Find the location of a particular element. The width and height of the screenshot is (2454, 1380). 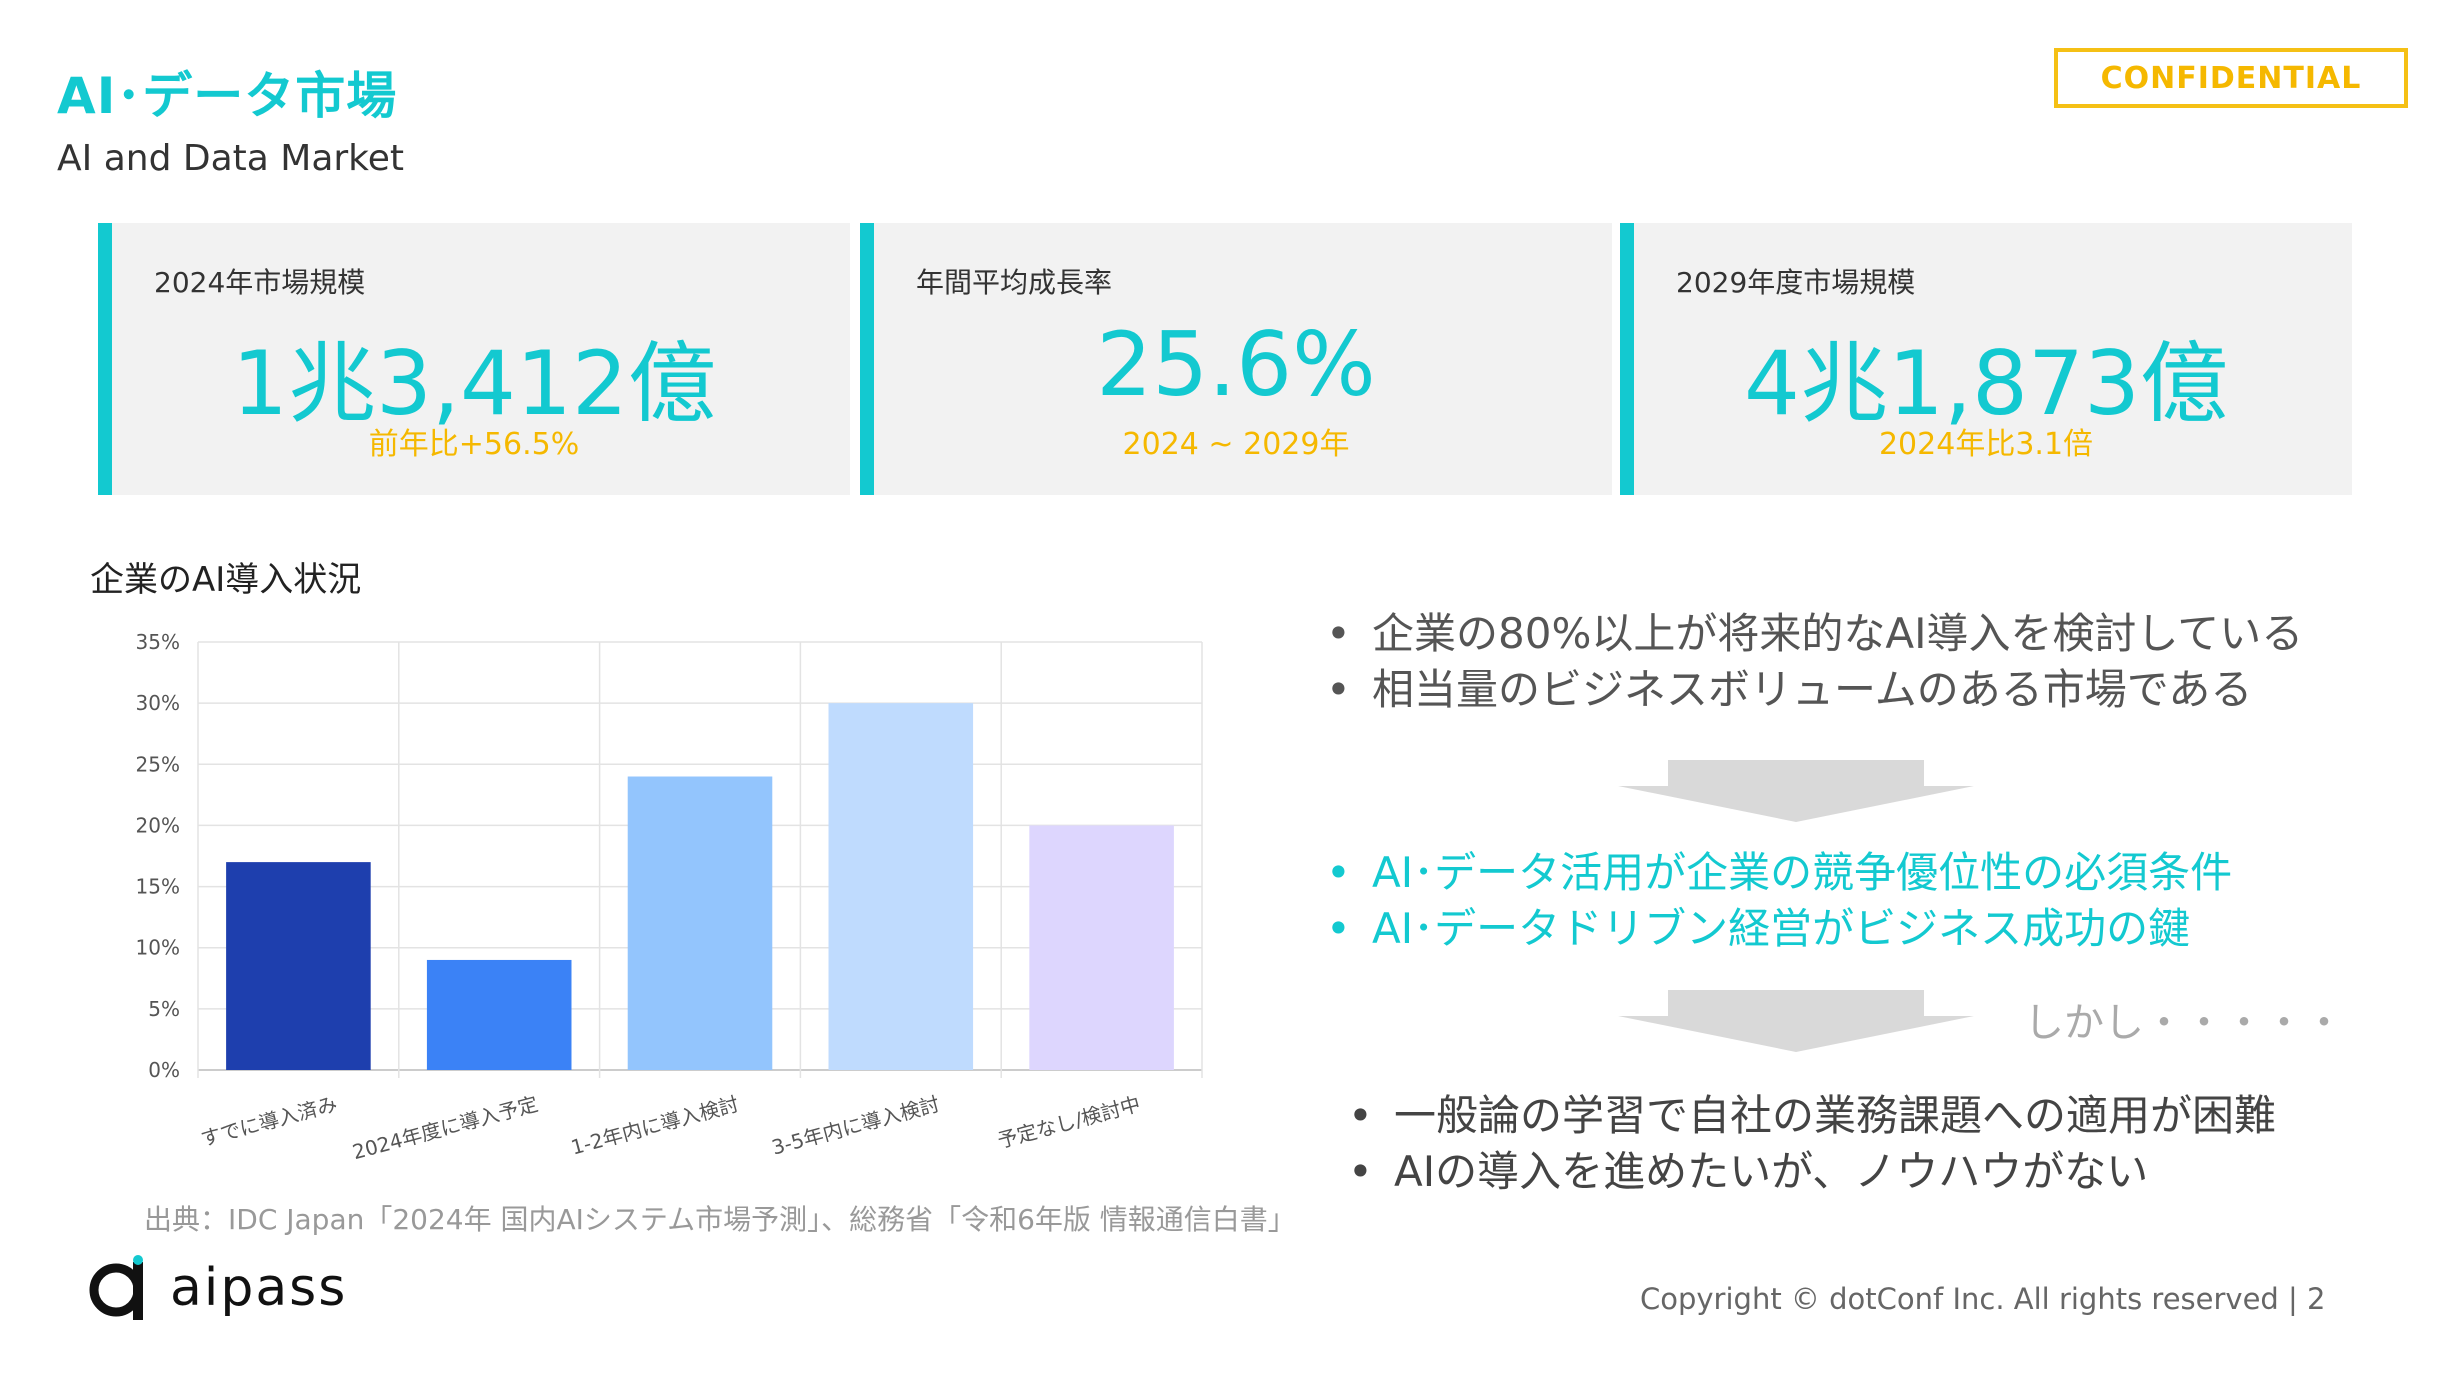

card-note: 前年比+56.5% is located at coordinates (474, 444).